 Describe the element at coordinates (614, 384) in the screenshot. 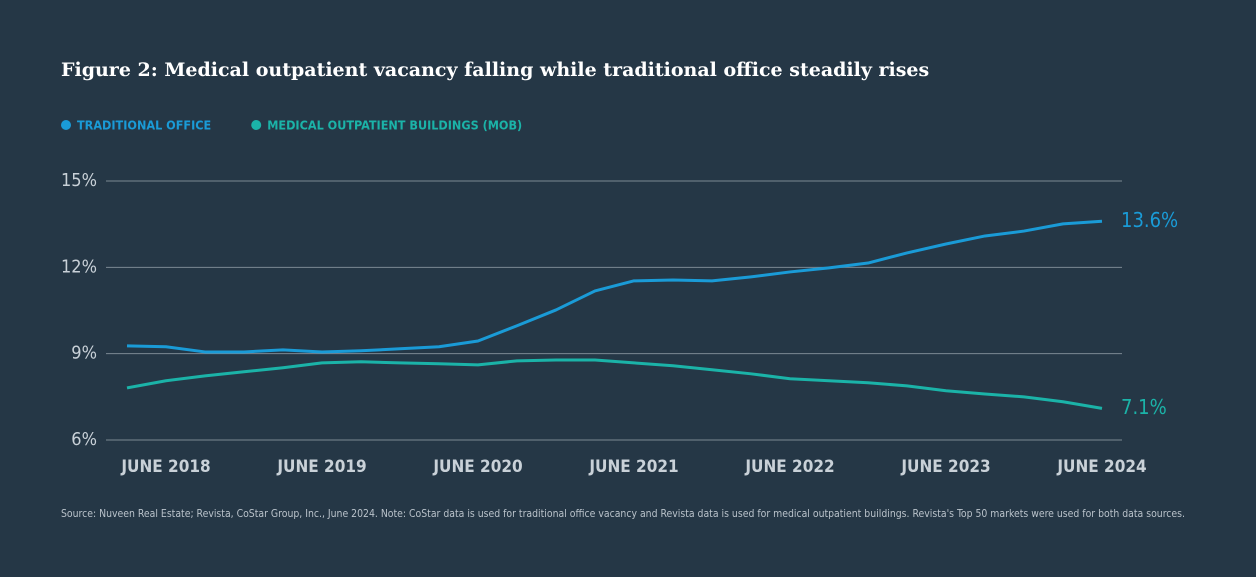

I see `series-line` at that location.